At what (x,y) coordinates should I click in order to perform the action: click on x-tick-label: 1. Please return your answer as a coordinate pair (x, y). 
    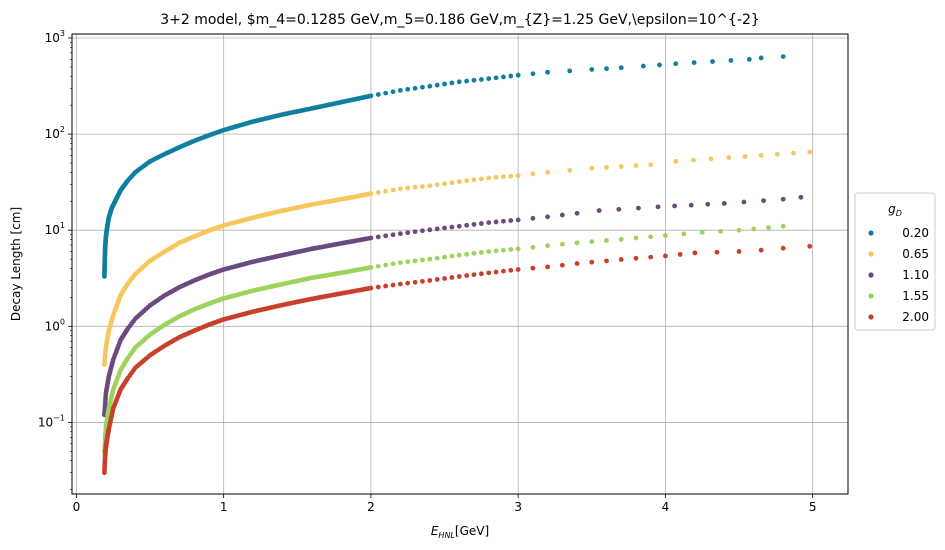
    Looking at the image, I should click on (224, 507).